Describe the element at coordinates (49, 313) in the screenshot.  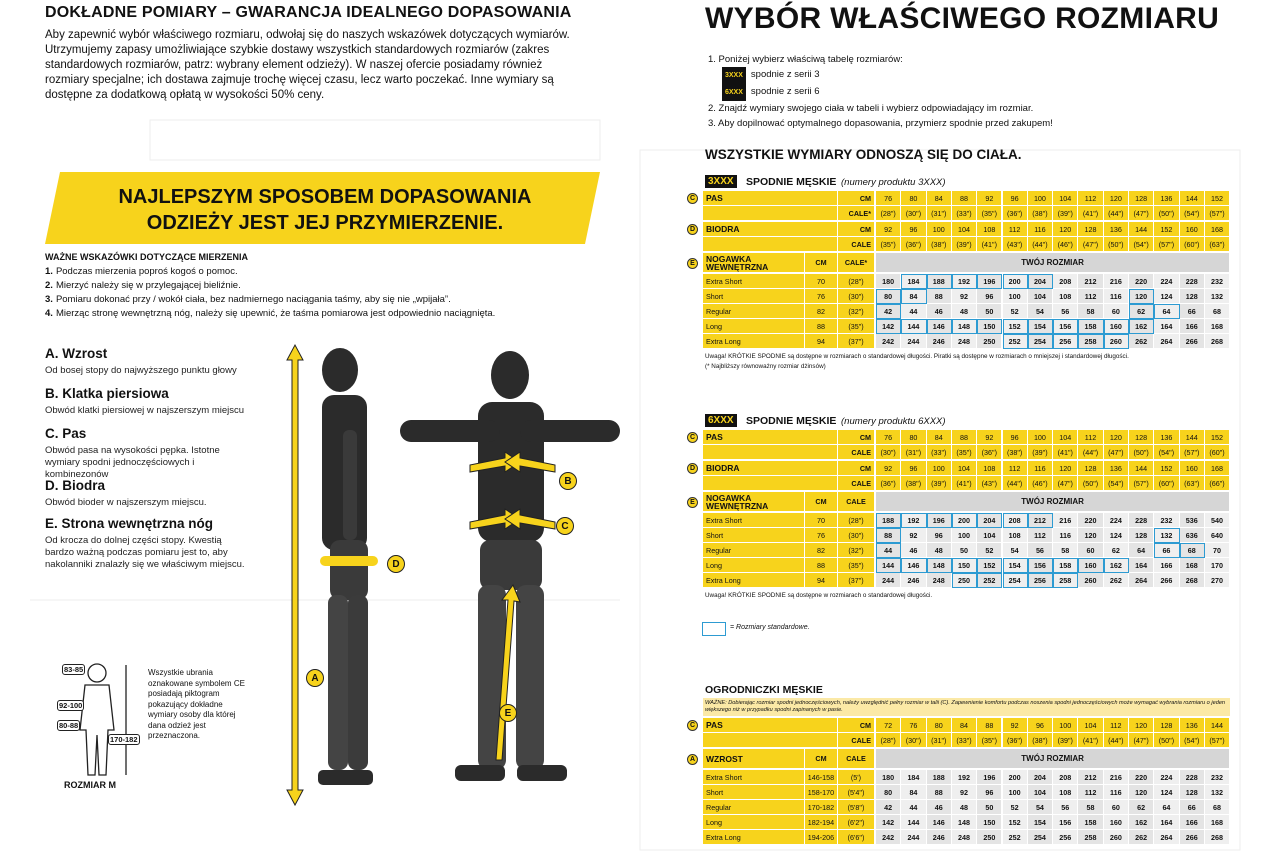
I see `tip-number: 4.` at that location.